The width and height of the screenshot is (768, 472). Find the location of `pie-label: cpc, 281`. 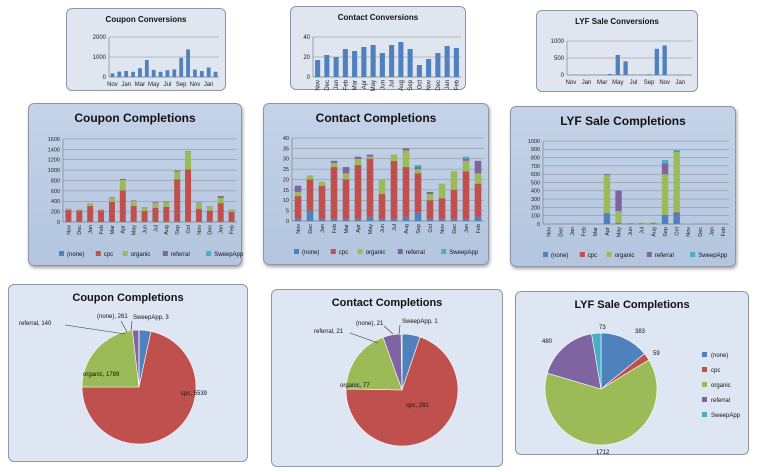

pie-label: cpc, 281 is located at coordinates (417, 406).